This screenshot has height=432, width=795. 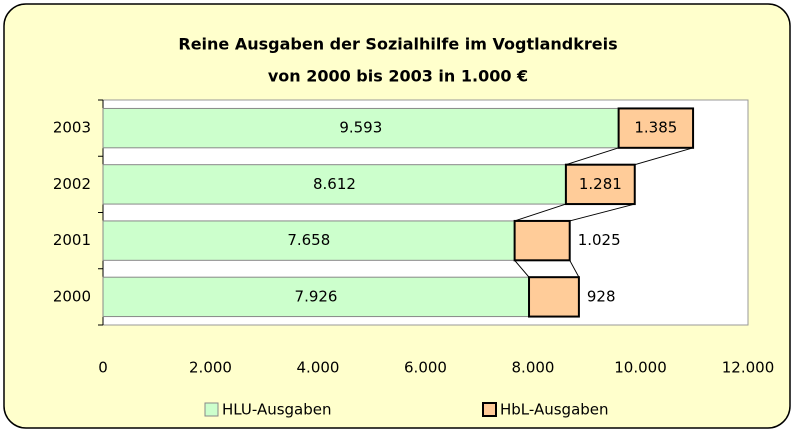 What do you see at coordinates (318, 368) in the screenshot?
I see `x-tick-label: 4.000` at bounding box center [318, 368].